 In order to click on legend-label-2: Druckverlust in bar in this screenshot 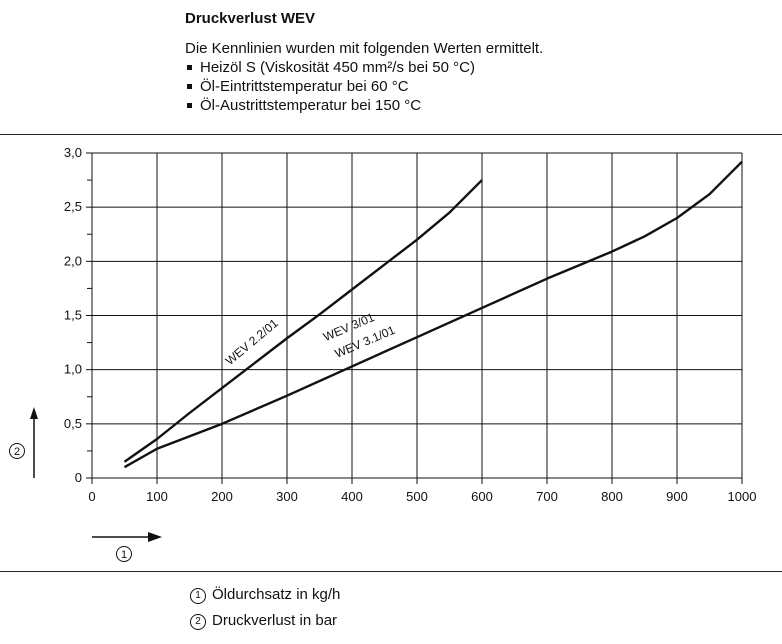, I will do `click(275, 620)`.